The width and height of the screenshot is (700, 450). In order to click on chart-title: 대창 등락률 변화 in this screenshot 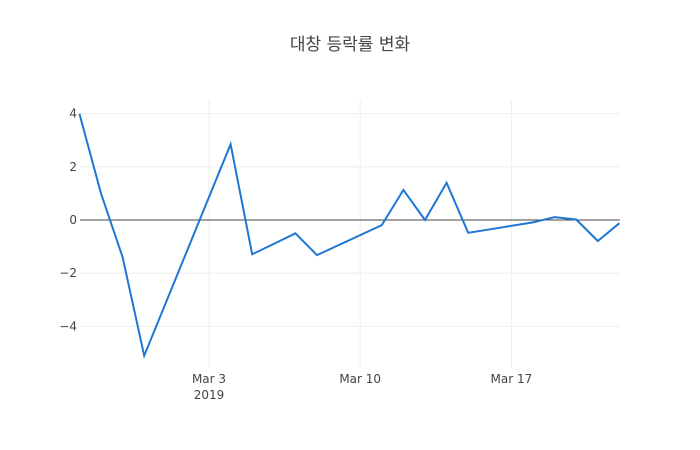, I will do `click(350, 45)`.